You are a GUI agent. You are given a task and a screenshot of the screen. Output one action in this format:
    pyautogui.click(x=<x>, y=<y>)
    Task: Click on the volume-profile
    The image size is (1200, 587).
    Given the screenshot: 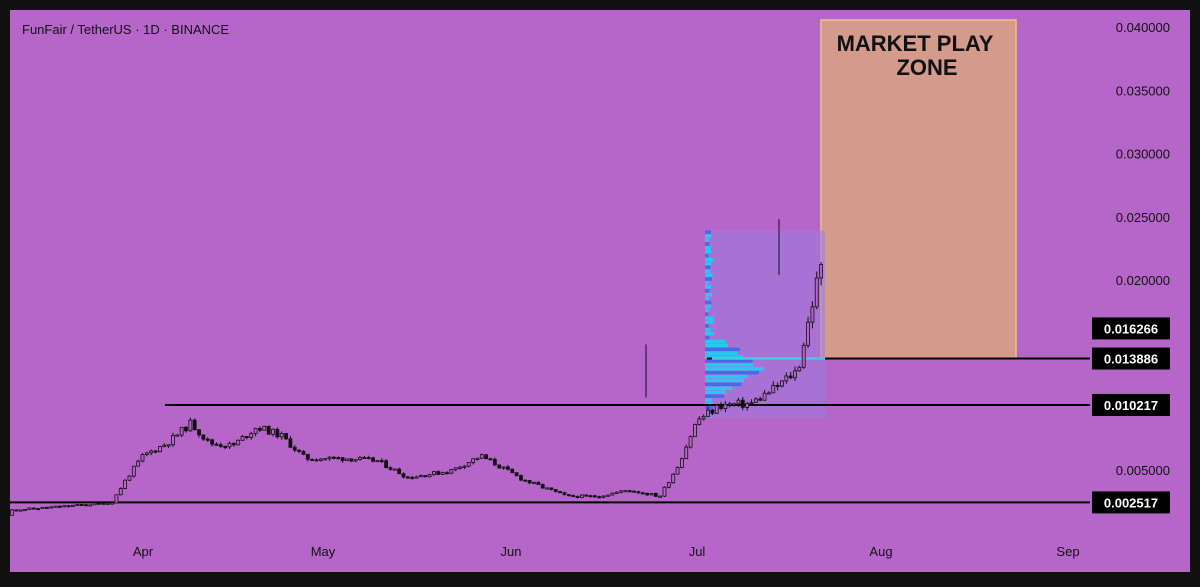 What is the action you would take?
    pyautogui.click(x=765, y=324)
    